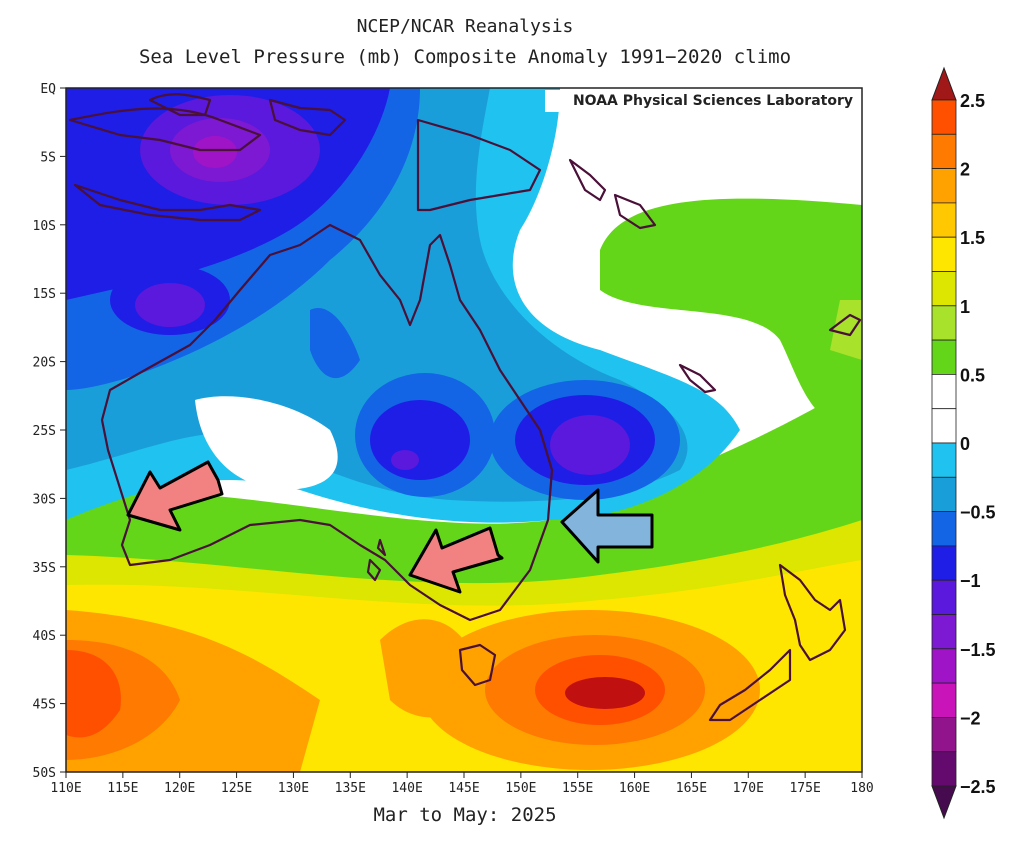 This screenshot has height=849, width=1024. What do you see at coordinates (465, 815) in the screenshot?
I see `time-period-label: Mar to May: 2025` at bounding box center [465, 815].